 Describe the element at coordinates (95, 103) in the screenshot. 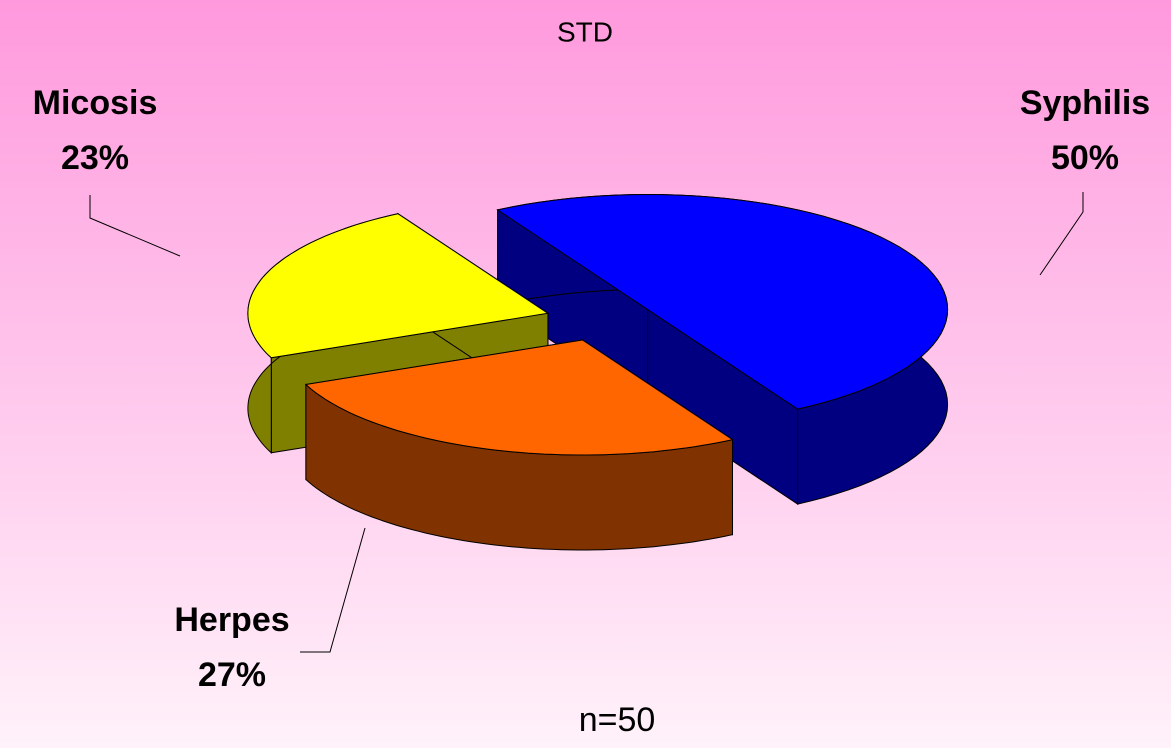

I see `slice-label: Micosis` at that location.